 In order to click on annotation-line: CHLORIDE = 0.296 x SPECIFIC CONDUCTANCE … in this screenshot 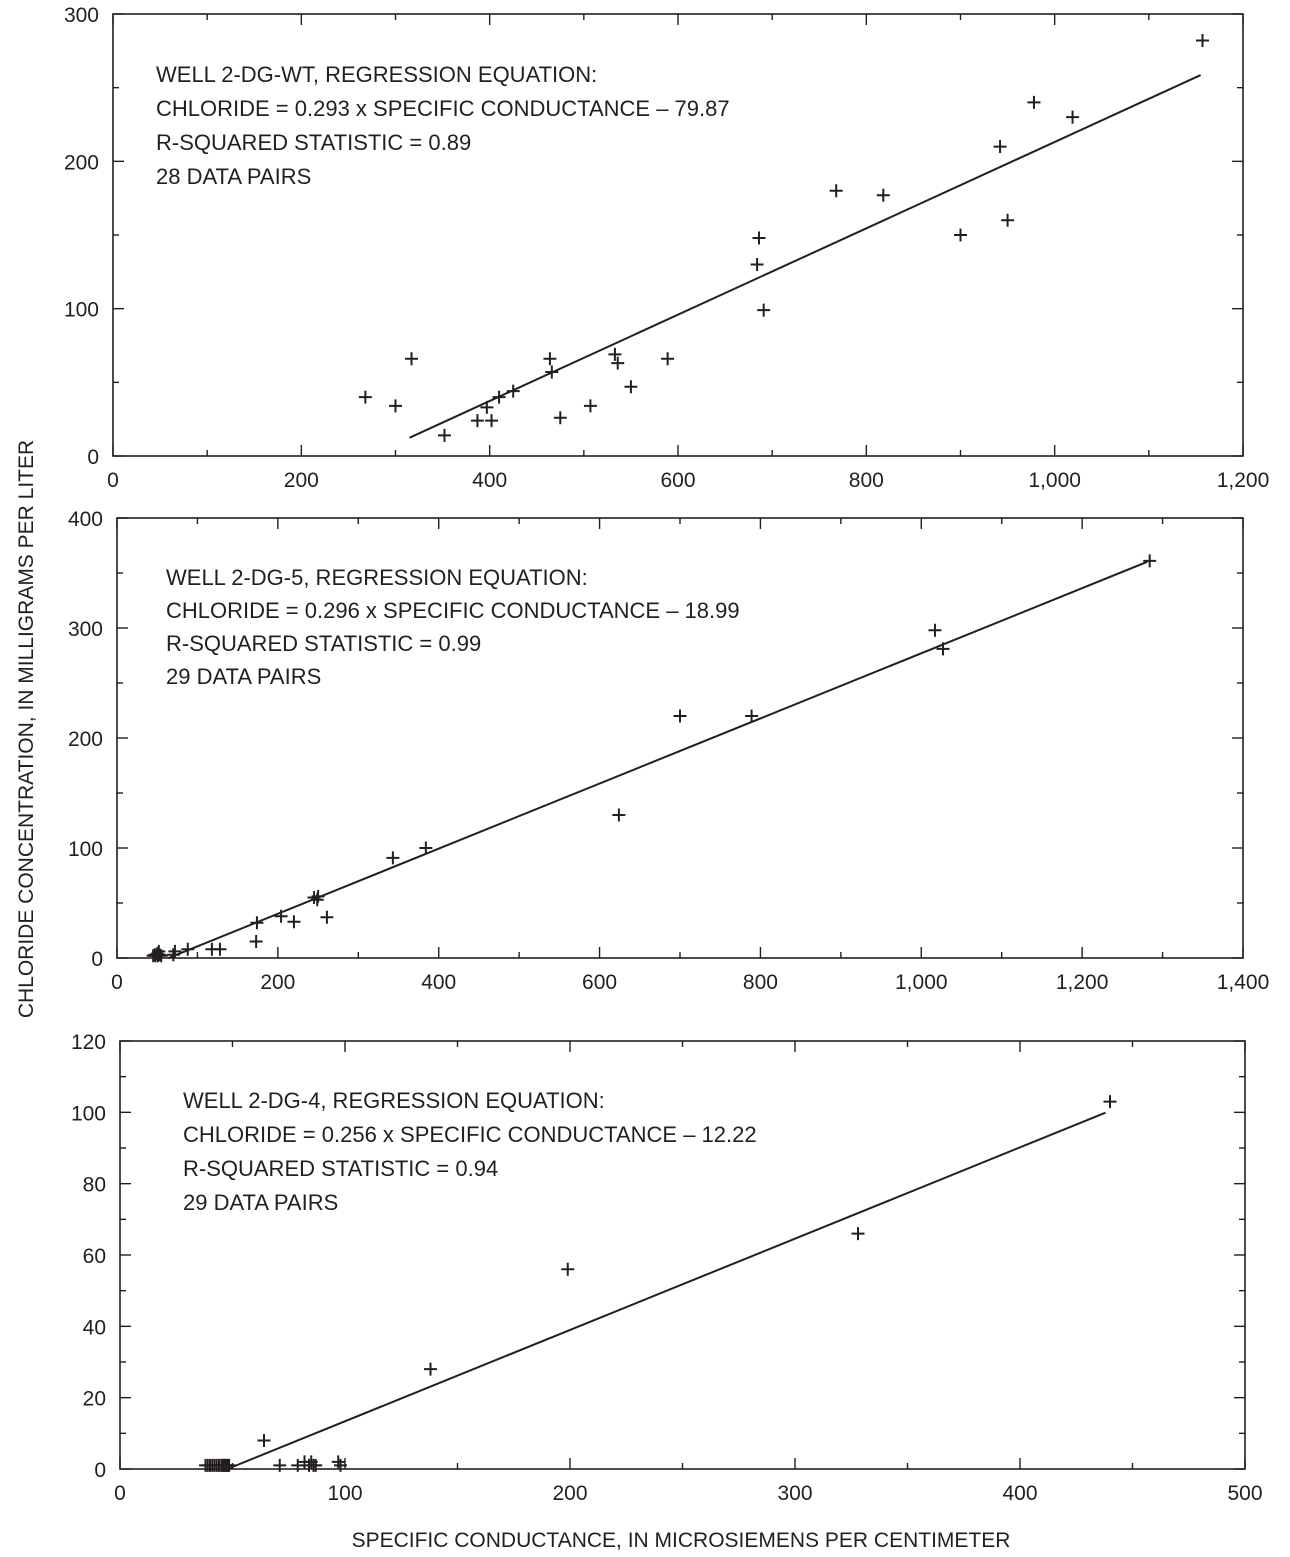, I will do `click(453, 610)`.